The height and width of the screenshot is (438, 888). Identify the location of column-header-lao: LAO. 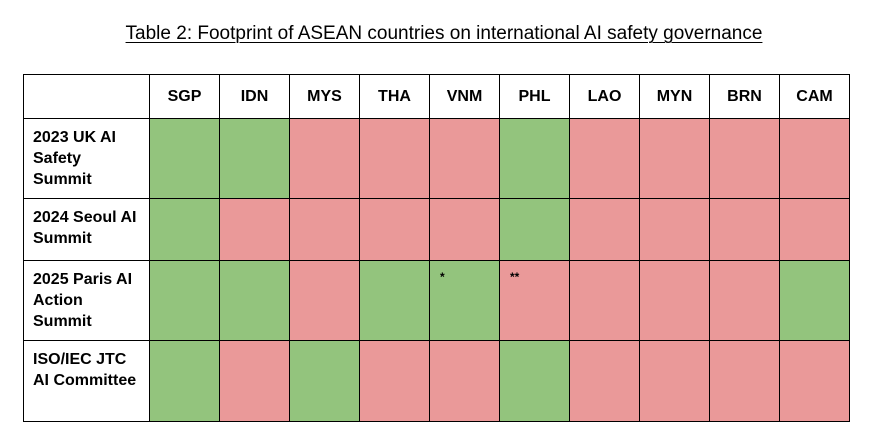
(604, 96).